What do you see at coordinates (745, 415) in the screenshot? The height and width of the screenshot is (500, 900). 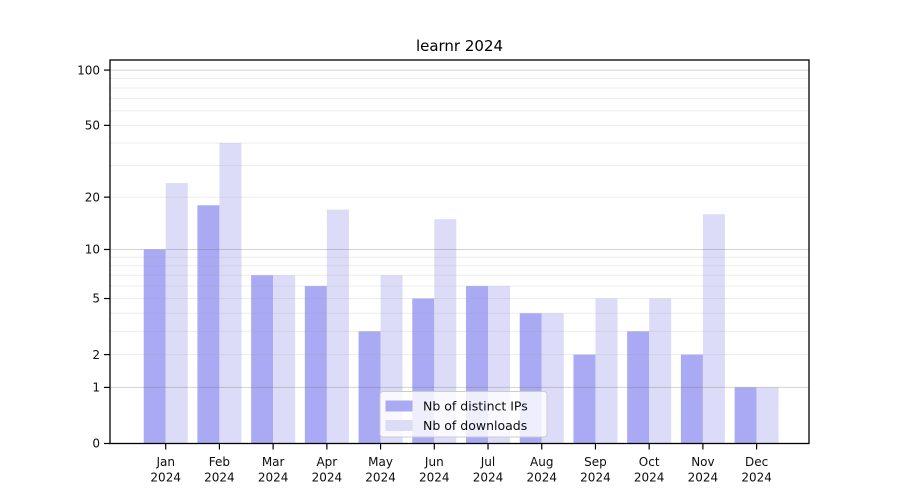 I see `bar-nb-of-distinct-ips-dec` at bounding box center [745, 415].